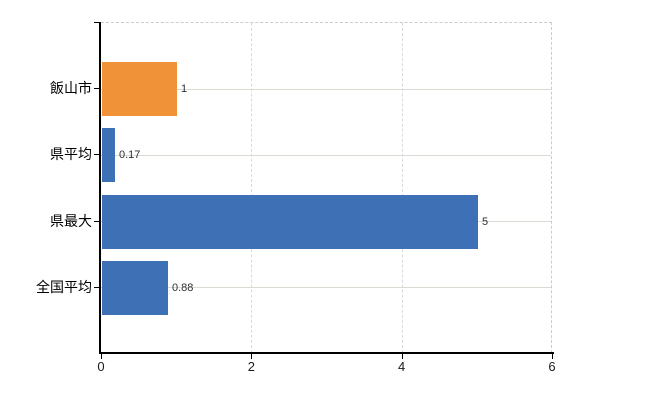 This screenshot has height=400, width=650. What do you see at coordinates (101, 366) in the screenshot?
I see `x-axis-tick-label: 0` at bounding box center [101, 366].